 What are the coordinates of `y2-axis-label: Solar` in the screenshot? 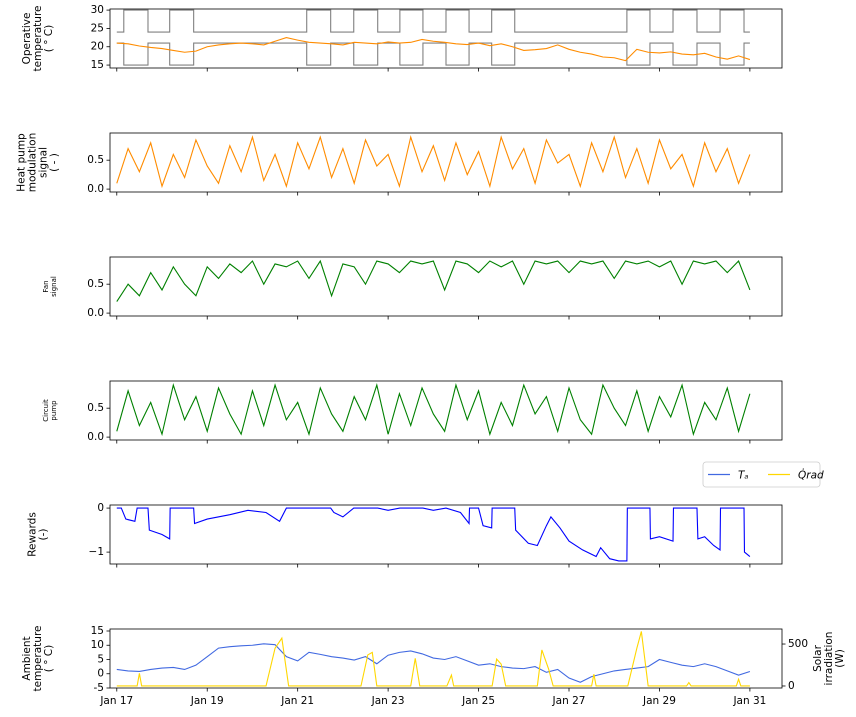 It's located at (818, 657).